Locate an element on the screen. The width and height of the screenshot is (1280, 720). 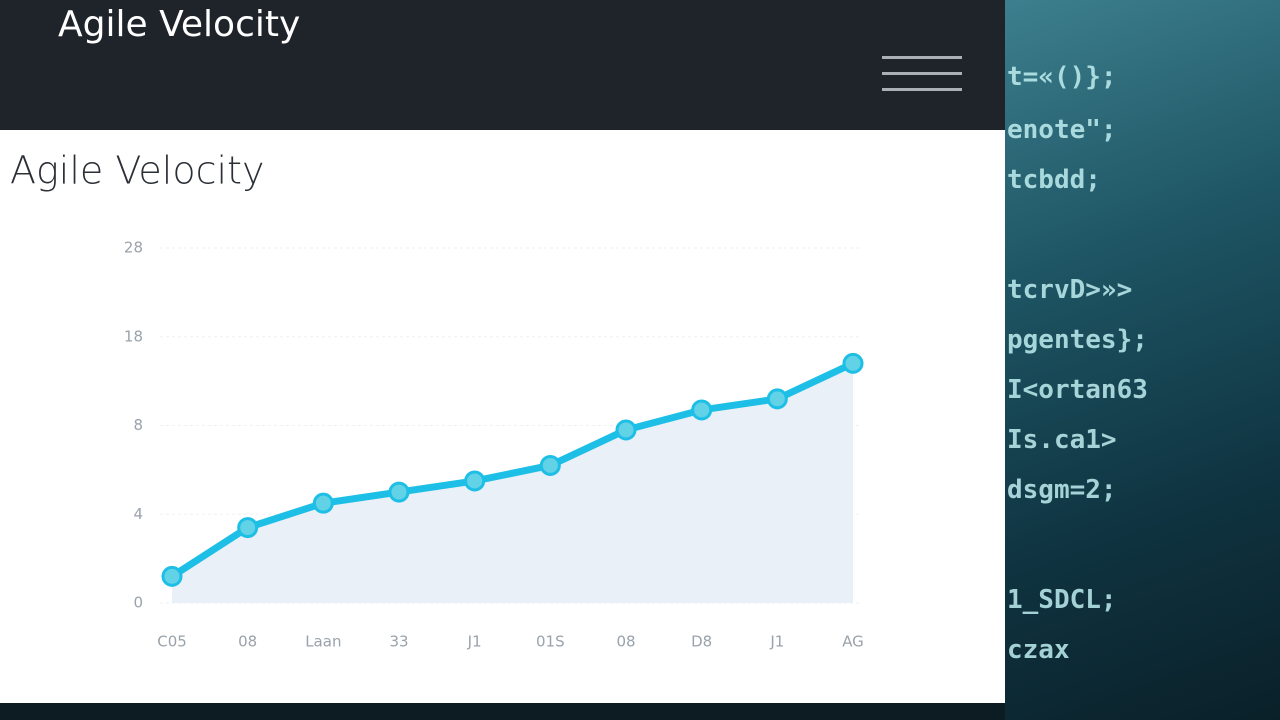
bottom-strip is located at coordinates (502, 711).